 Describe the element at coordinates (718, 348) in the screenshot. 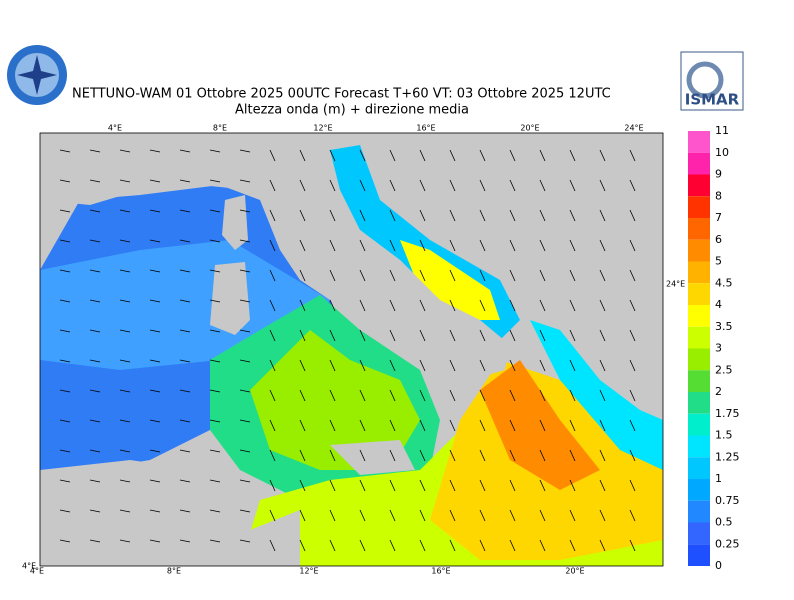

I see `colorbar-label: 3` at that location.